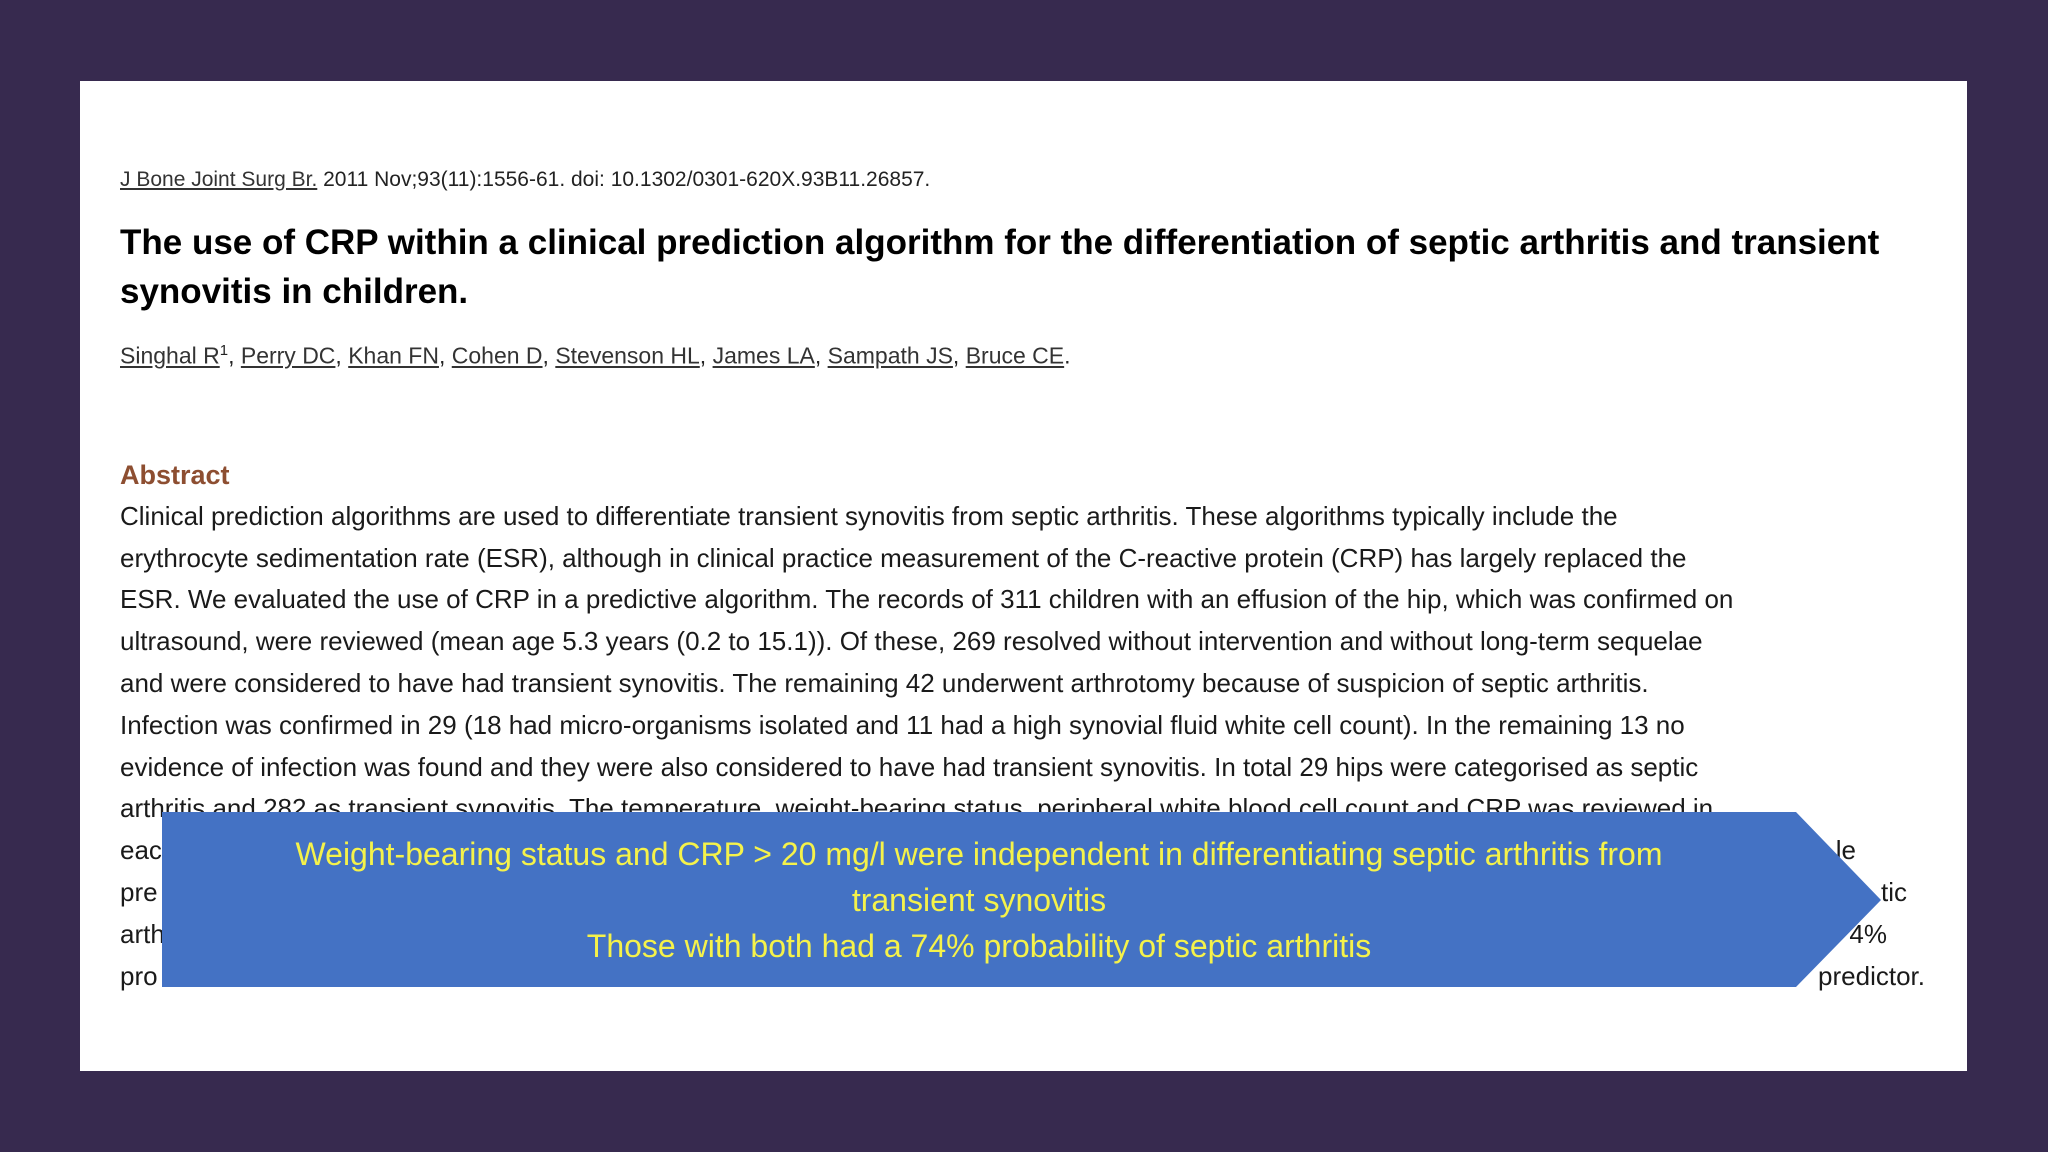 The image size is (2048, 1152). Describe the element at coordinates (224, 350) in the screenshot. I see `affiliation: 1` at that location.